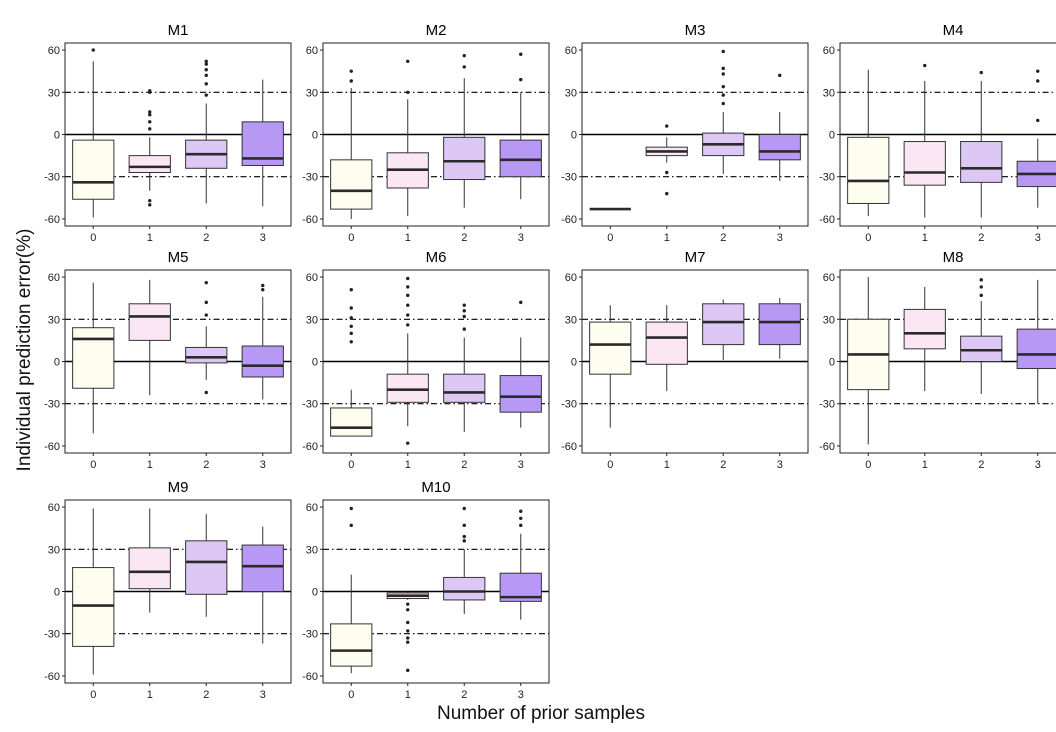 The image size is (1056, 732). I want to click on panel-title: M8, so click(953, 257).